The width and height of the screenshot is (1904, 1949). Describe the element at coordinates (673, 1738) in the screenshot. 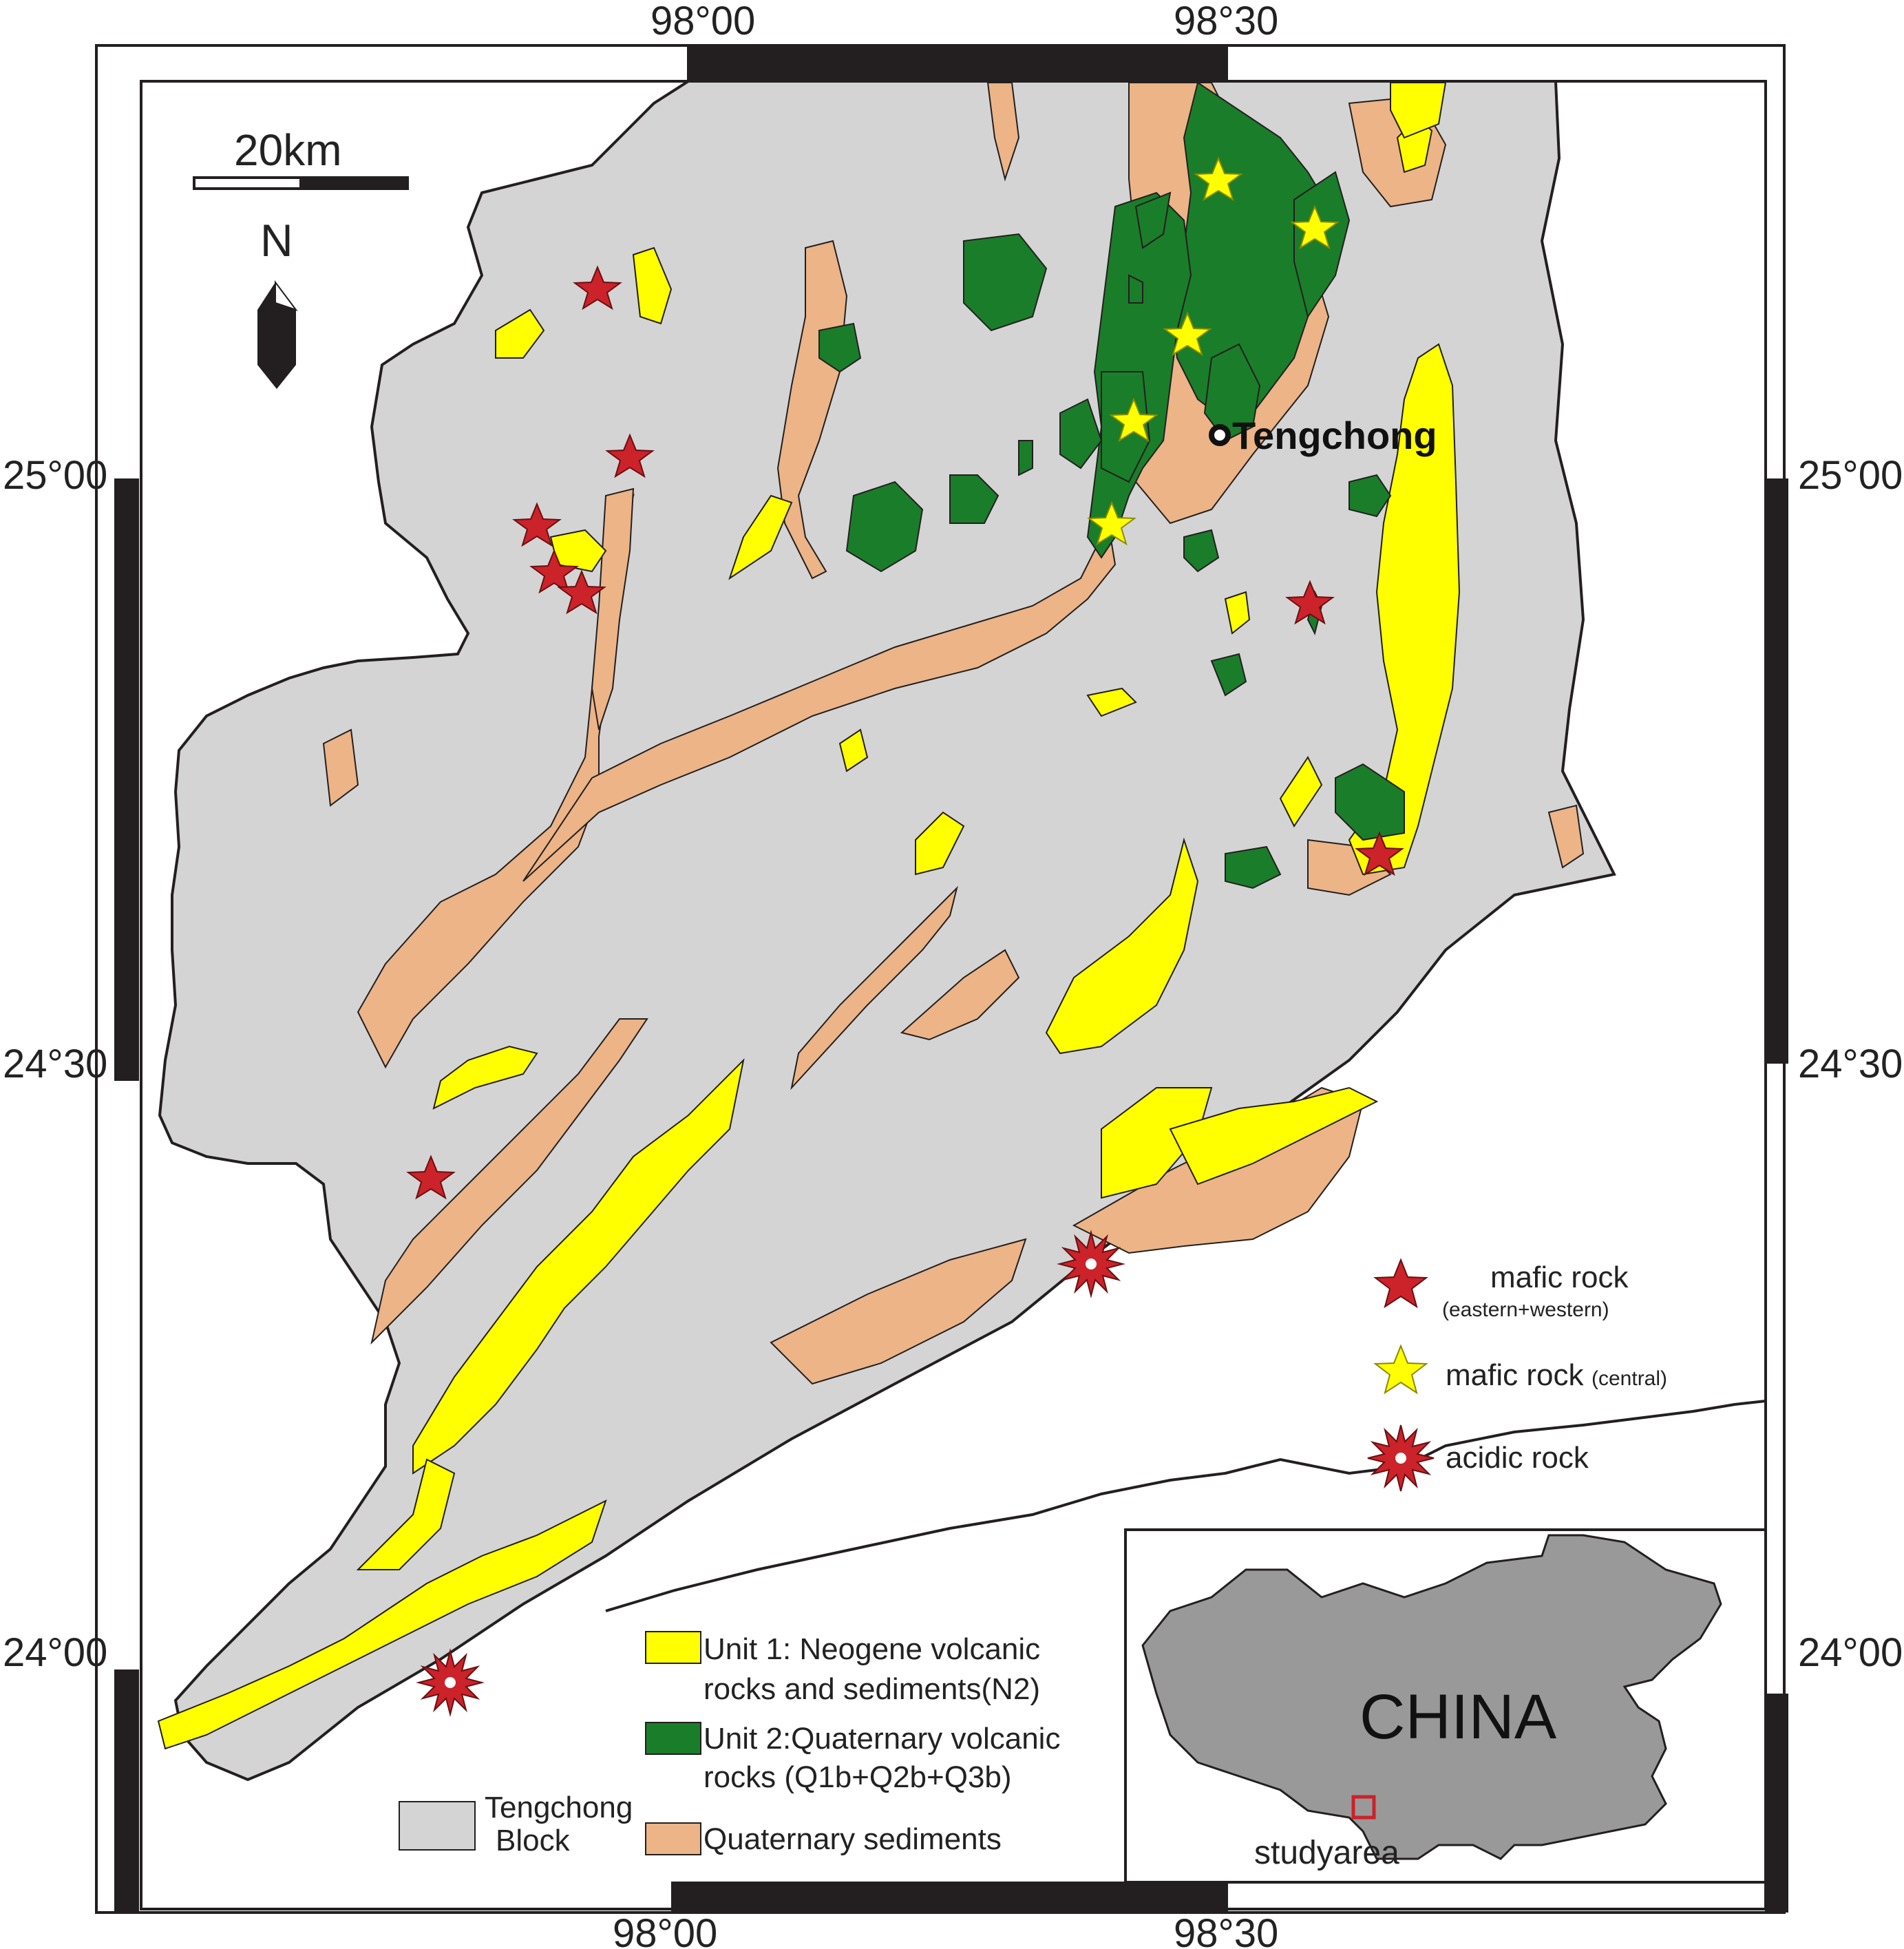

I see `legend-unit2-swatch` at that location.